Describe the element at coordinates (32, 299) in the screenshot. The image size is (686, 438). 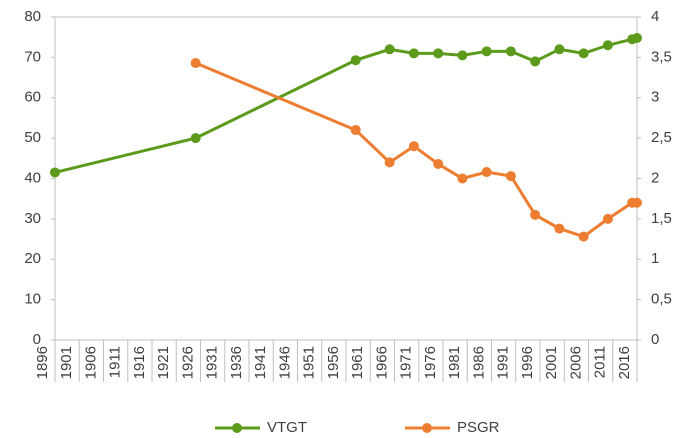
I see `y-tick-label: 10` at that location.